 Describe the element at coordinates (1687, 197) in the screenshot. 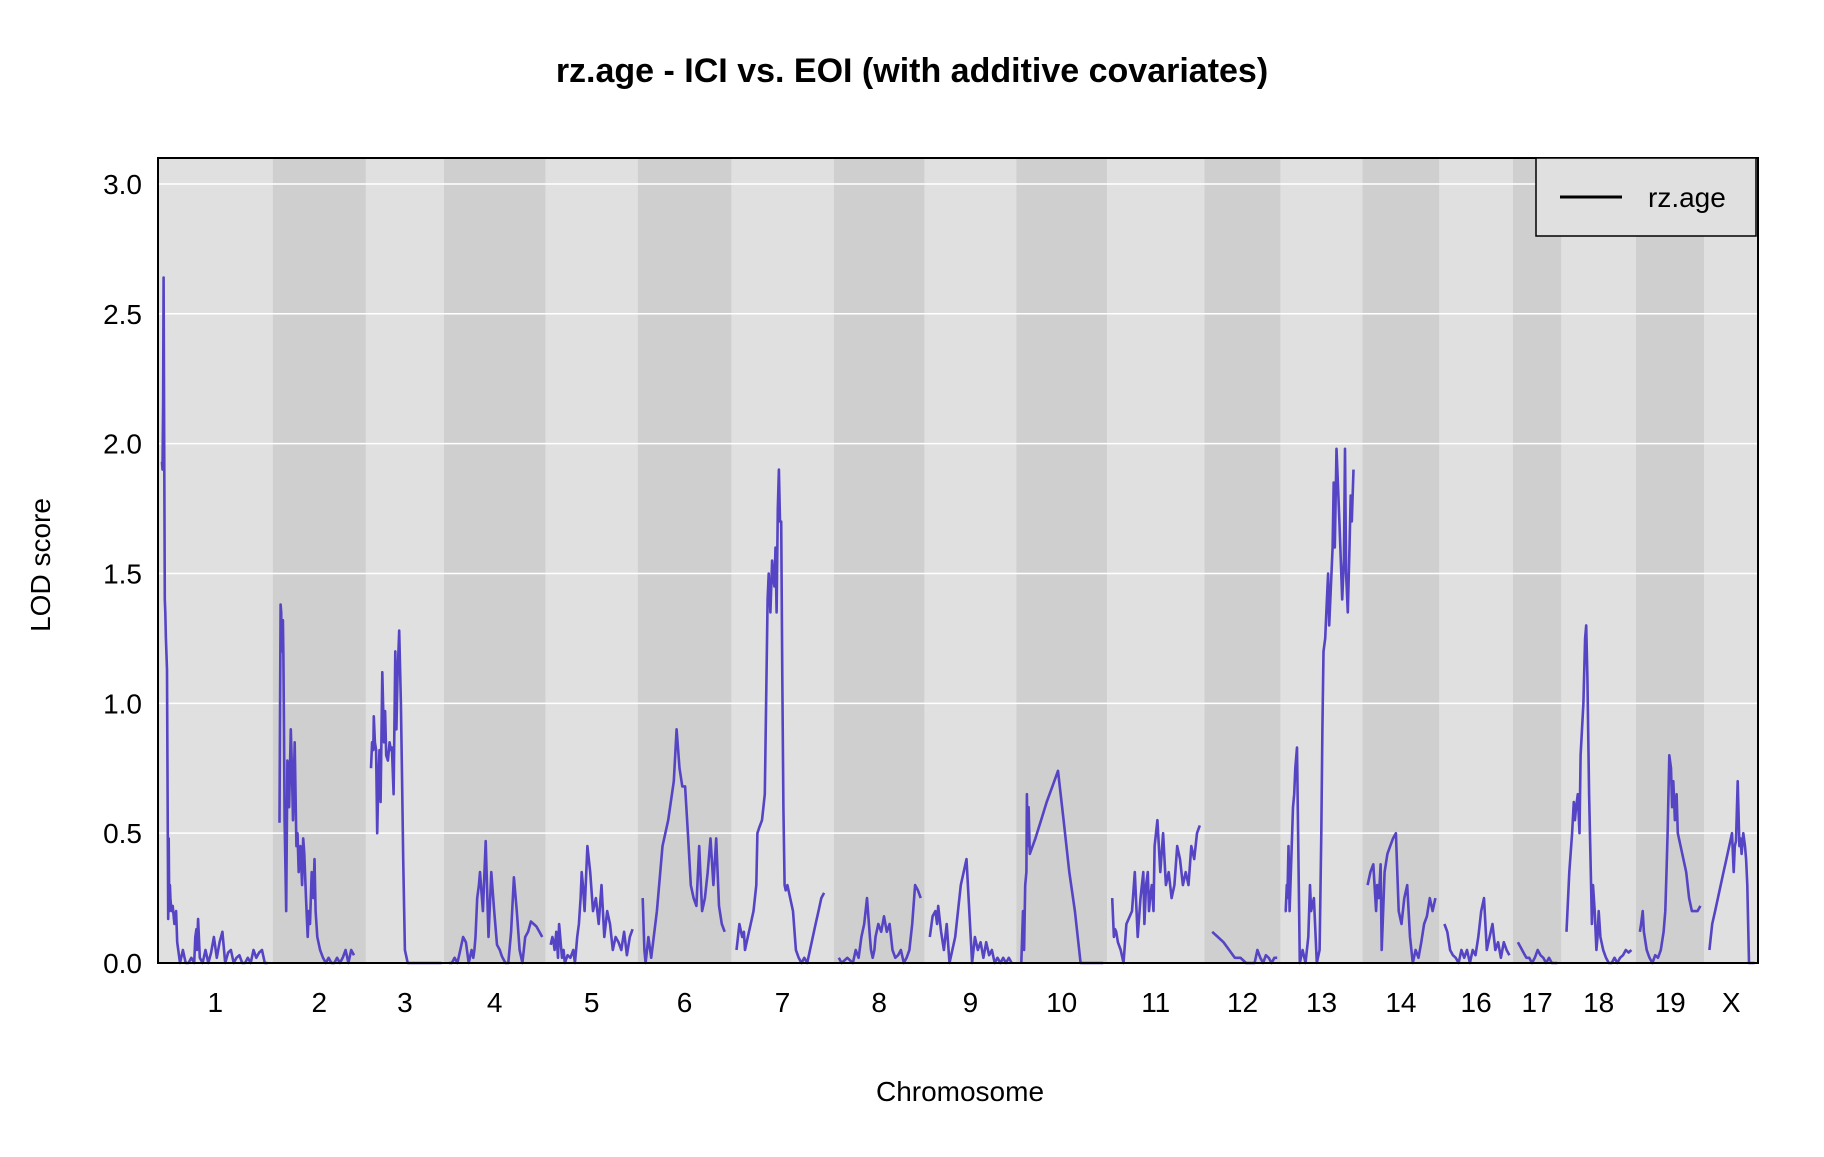

I see `legend-label: rz.age` at that location.